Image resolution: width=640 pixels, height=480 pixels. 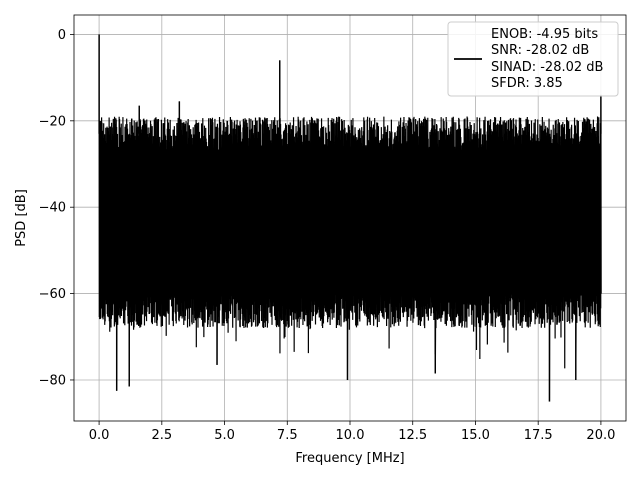 I want to click on y-tick-label: −40, so click(x=52, y=208).